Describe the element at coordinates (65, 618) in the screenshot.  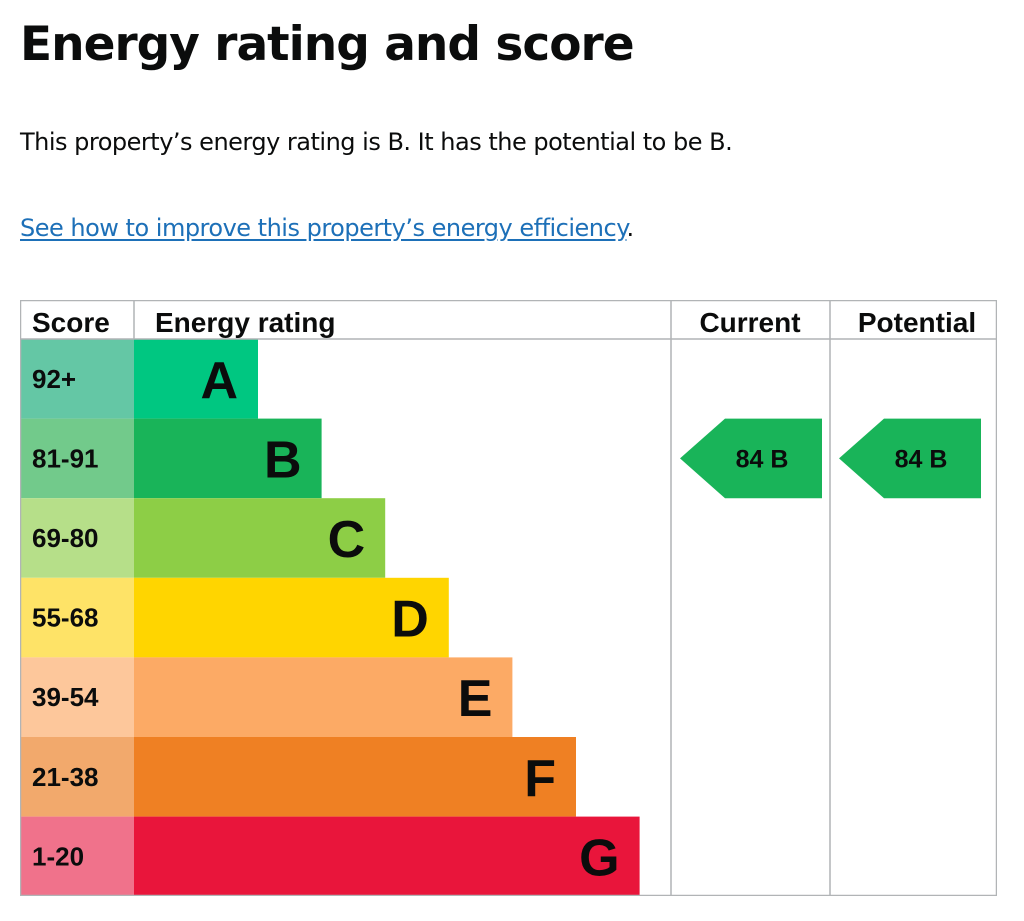
I see `score-label-d: 55-68` at that location.